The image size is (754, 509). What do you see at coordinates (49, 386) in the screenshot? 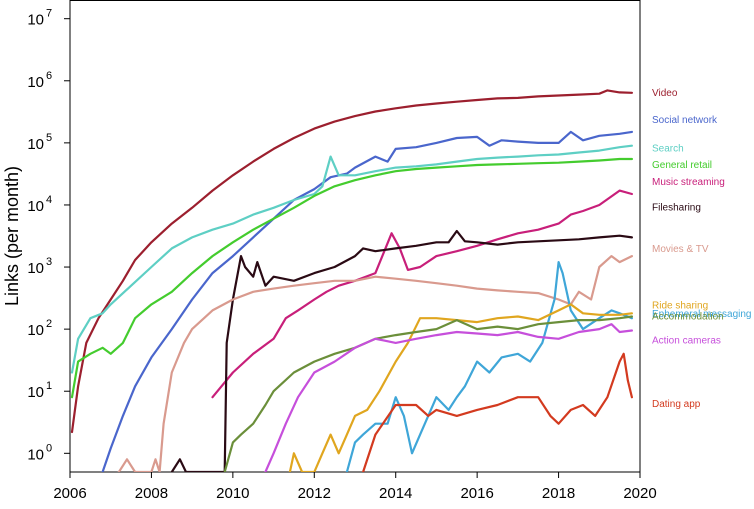
I see `y-tick-exponent: 1` at bounding box center [49, 386].